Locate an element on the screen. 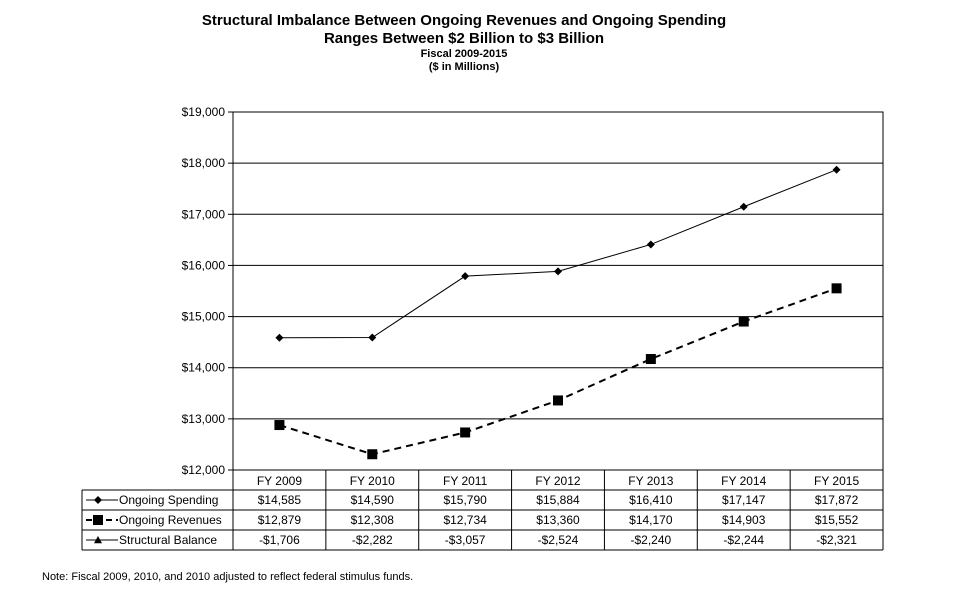 This screenshot has height=605, width=971. x-category-label: FY 2014 is located at coordinates (743, 481).